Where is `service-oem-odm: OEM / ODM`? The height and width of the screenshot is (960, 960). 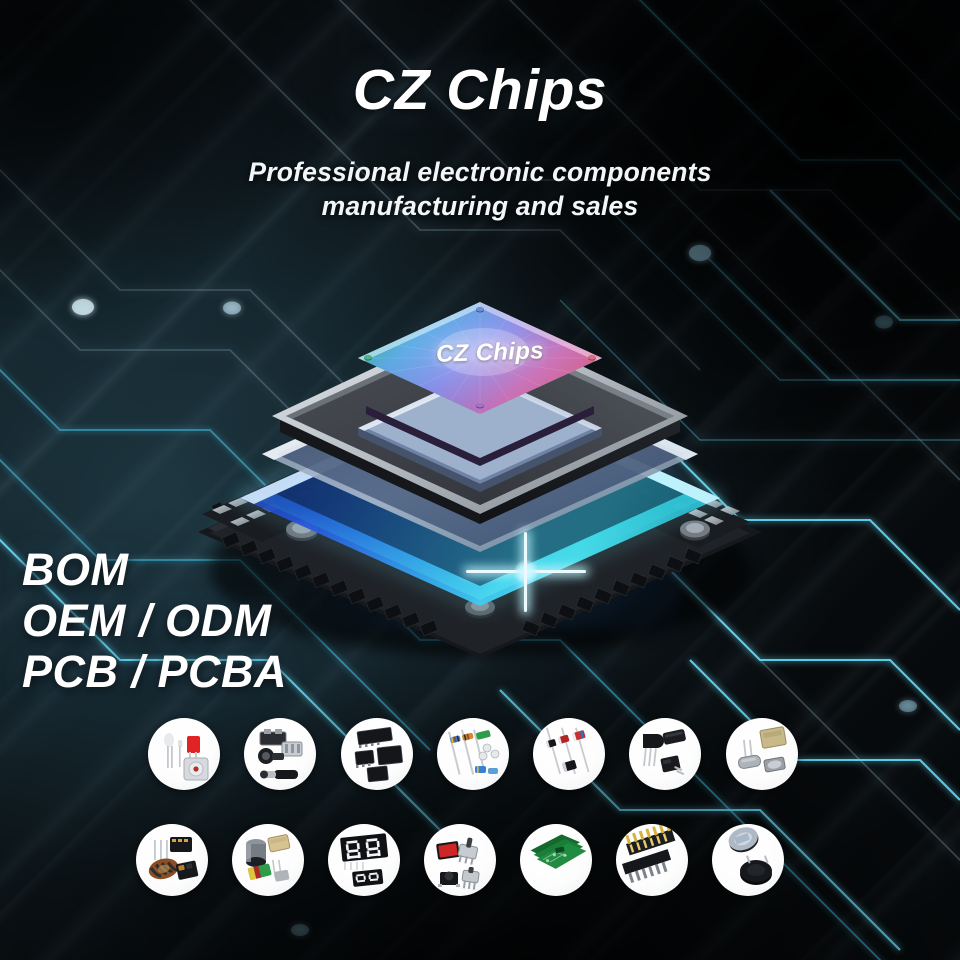
service-oem-odm: OEM / ODM is located at coordinates (147, 620).